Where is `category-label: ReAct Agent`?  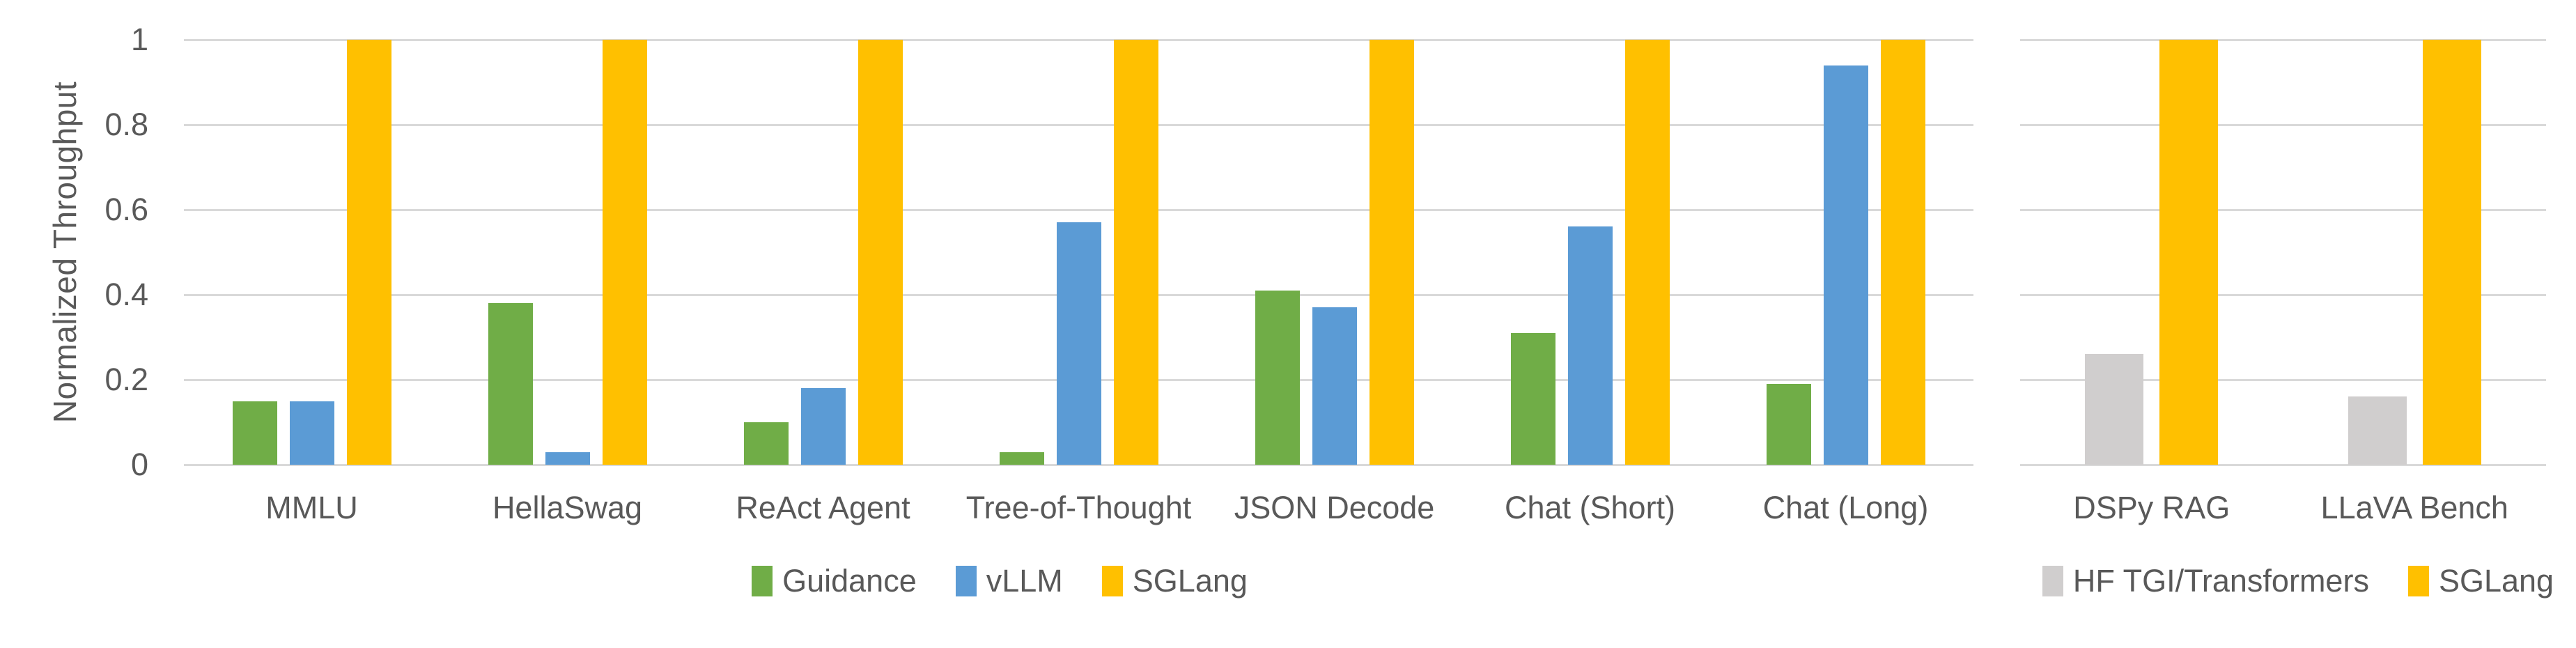
category-label: ReAct Agent is located at coordinates (823, 507).